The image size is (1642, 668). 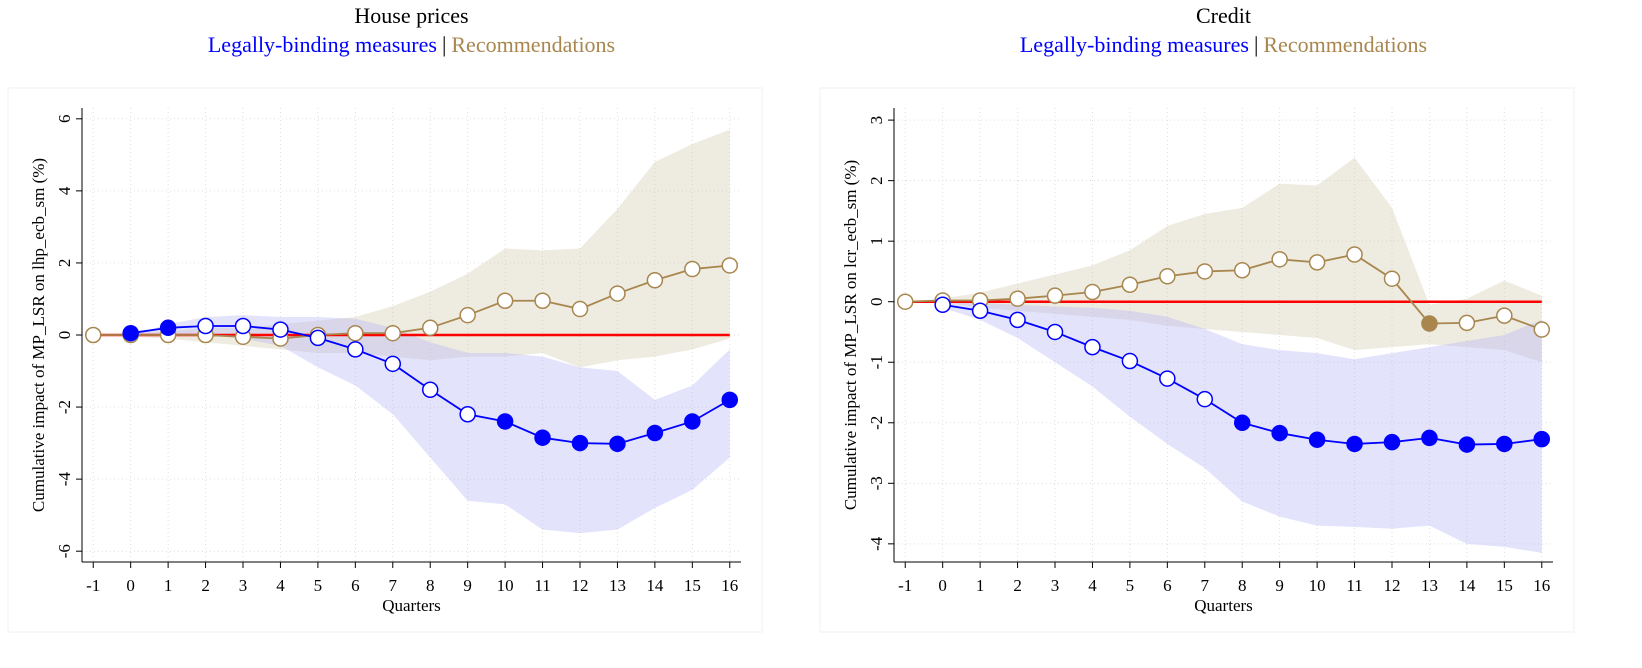 I want to click on y-tick-label: -2, so click(x=876, y=423).